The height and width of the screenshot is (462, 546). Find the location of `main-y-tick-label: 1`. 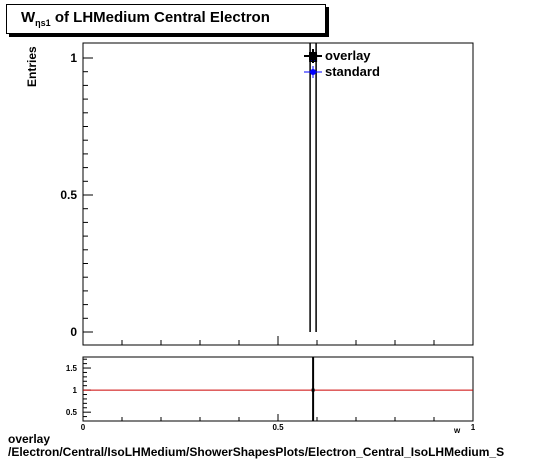

main-y-tick-label: 1 is located at coordinates (73, 58).